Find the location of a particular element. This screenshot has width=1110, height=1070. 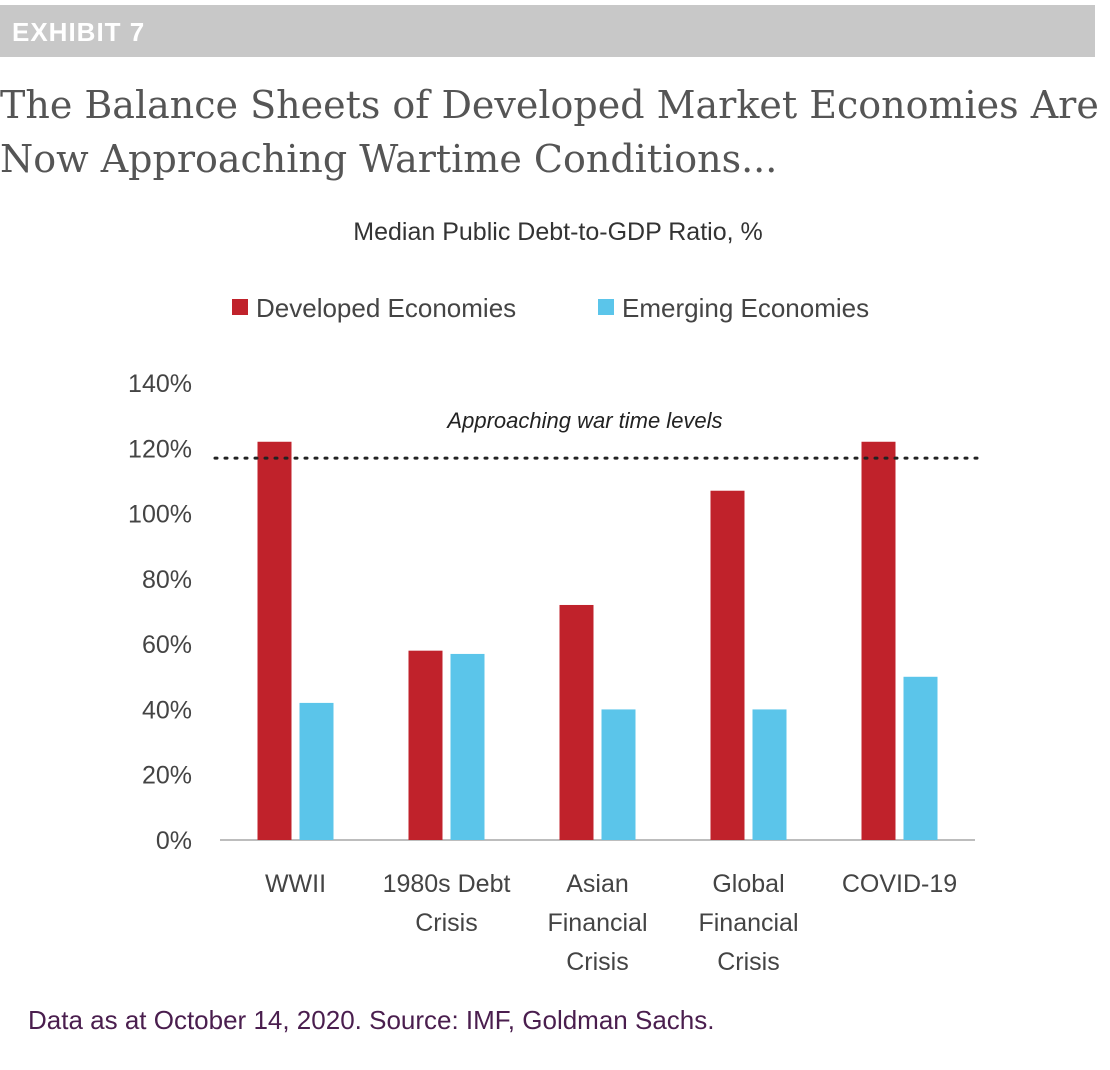

y-tick-label: 80% is located at coordinates (167, 580).